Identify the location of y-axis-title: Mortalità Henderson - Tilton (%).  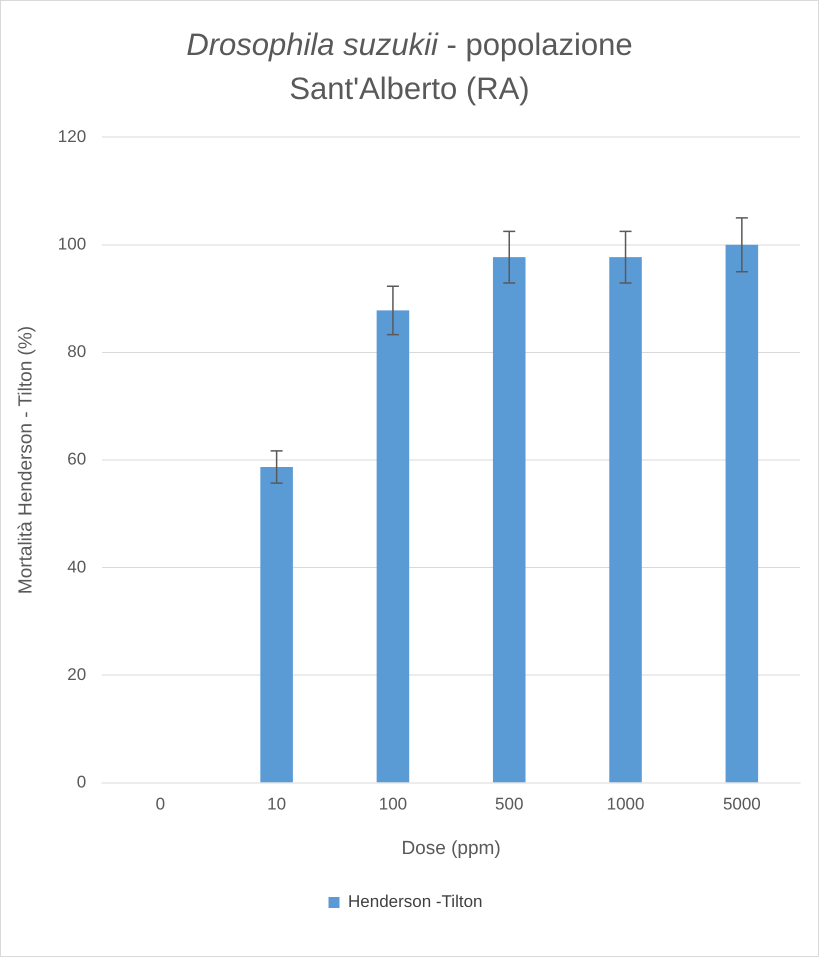
(26, 460).